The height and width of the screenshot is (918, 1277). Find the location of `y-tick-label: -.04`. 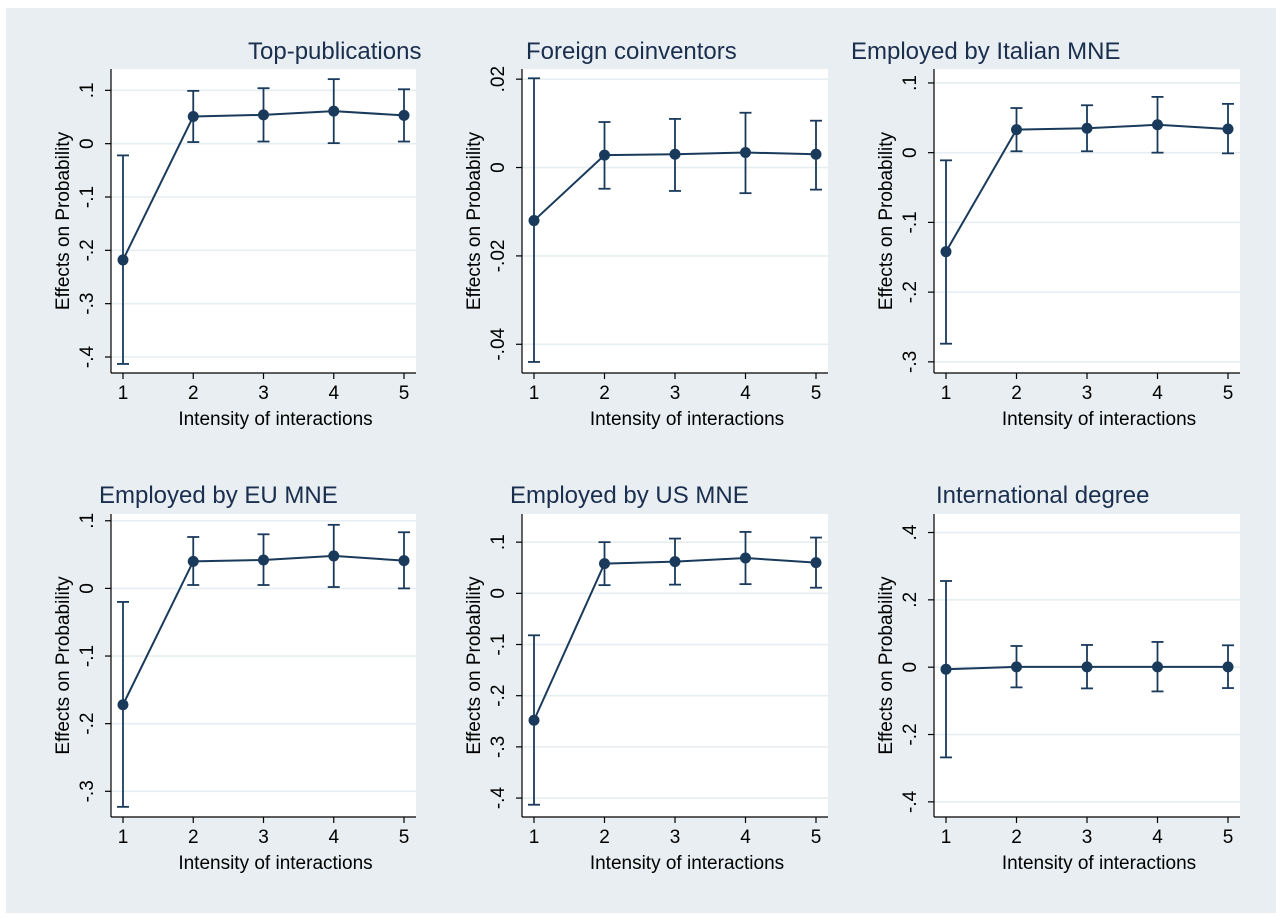

y-tick-label: -.04 is located at coordinates (498, 343).